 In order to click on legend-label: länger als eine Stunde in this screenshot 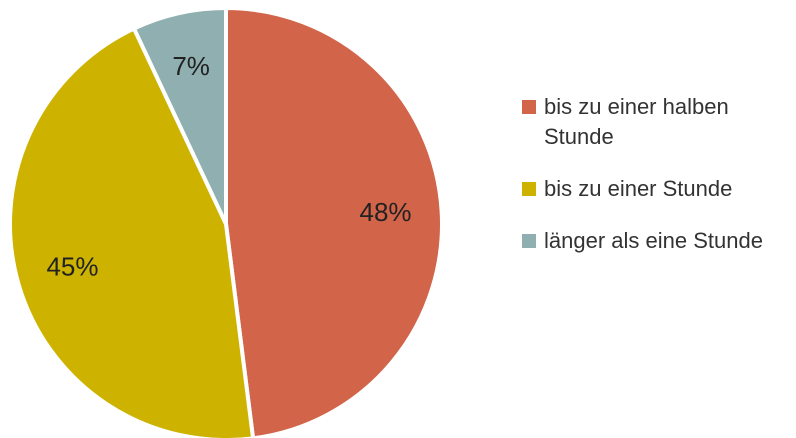, I will do `click(653, 240)`.